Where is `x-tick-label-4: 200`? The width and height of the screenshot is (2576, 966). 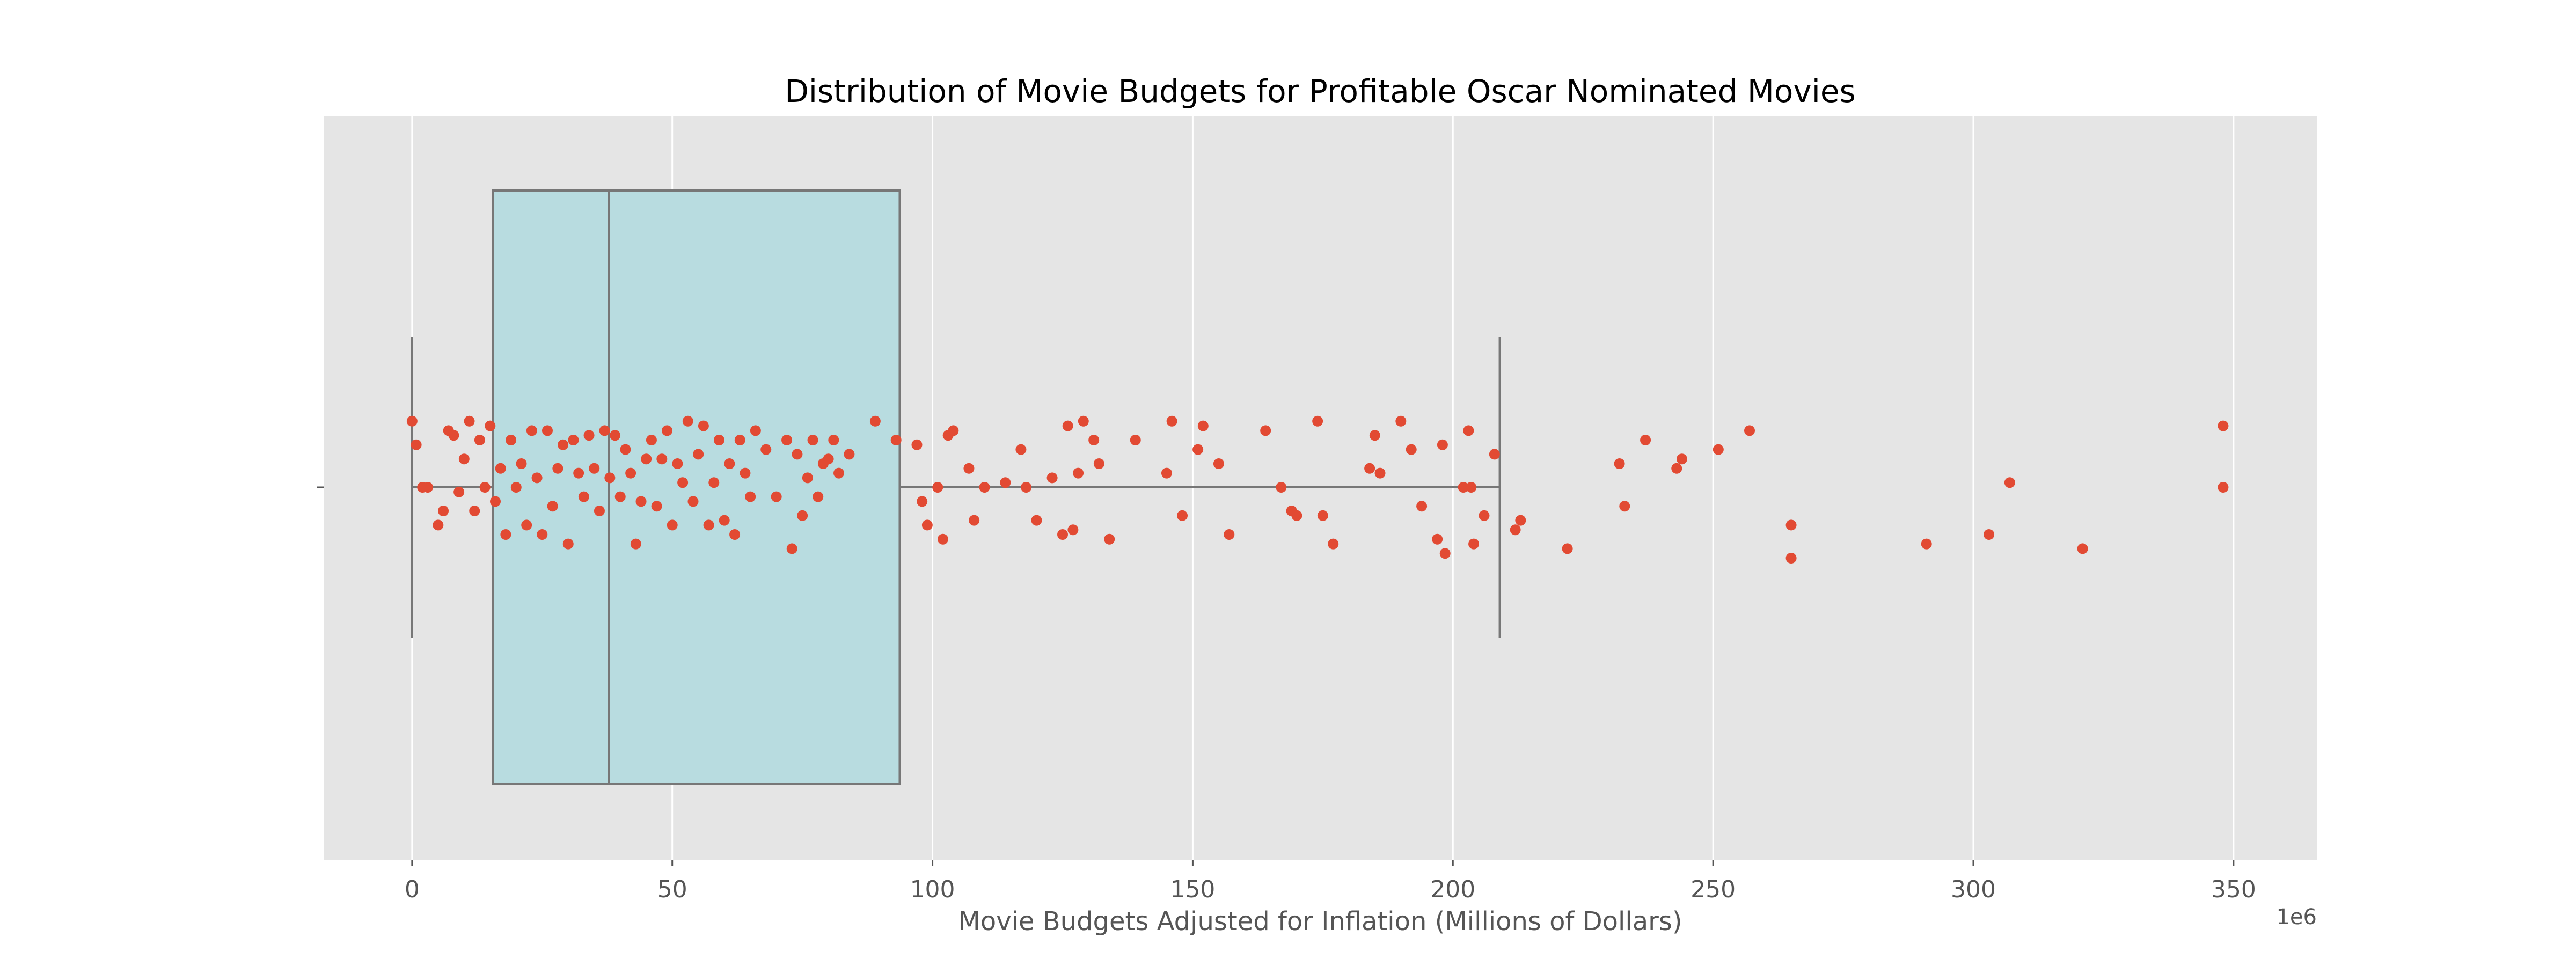 x-tick-label-4: 200 is located at coordinates (1452, 889).